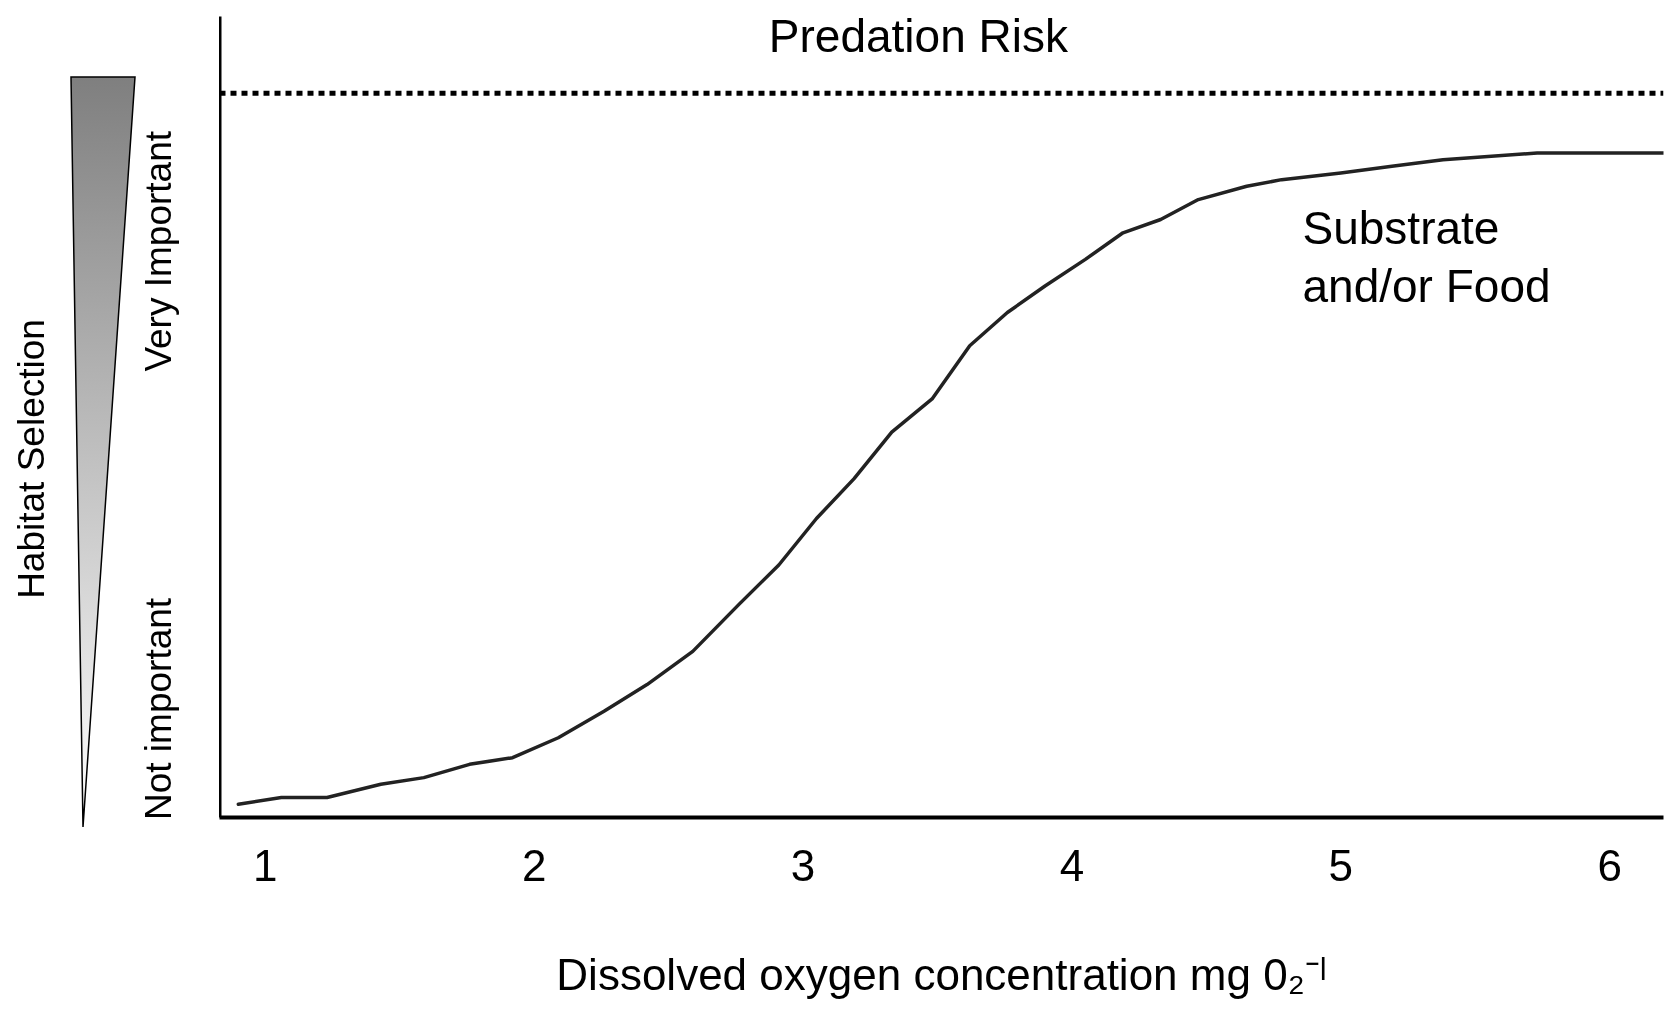  Describe the element at coordinates (1072, 865) in the screenshot. I see `x-tick-label: 4` at that location.